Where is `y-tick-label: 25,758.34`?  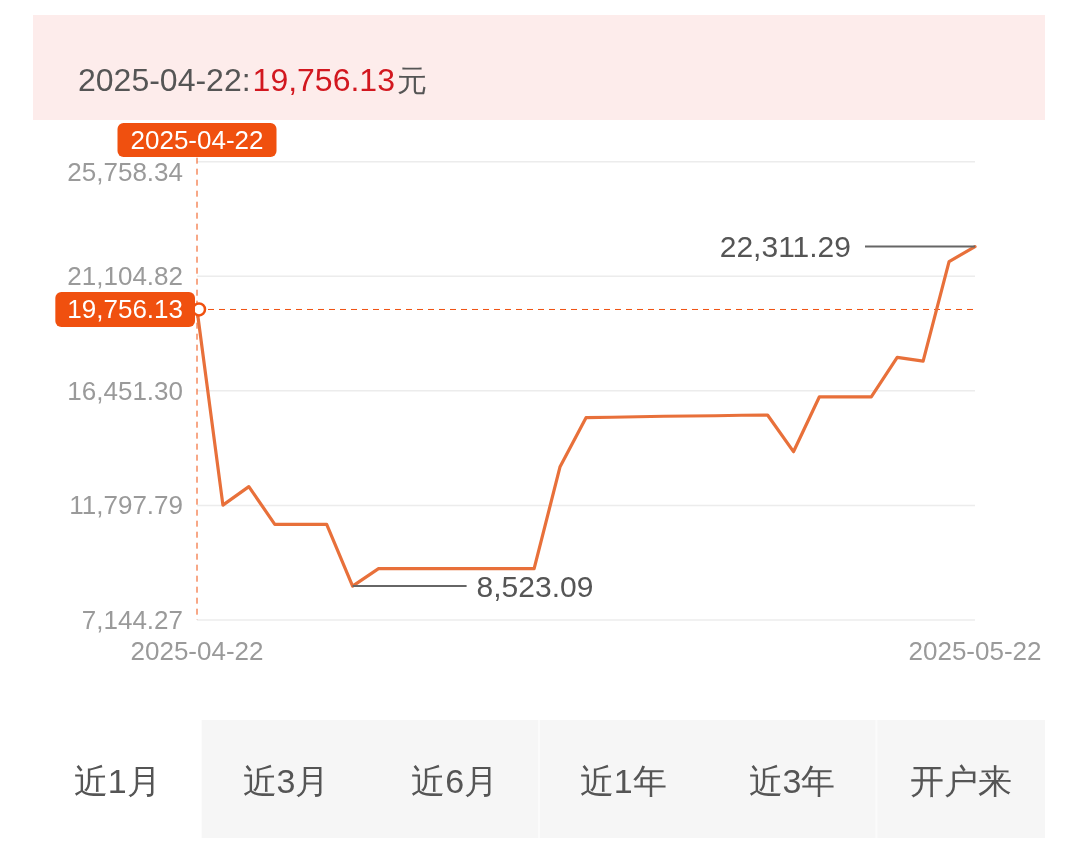
y-tick-label: 25,758.34 is located at coordinates (125, 172).